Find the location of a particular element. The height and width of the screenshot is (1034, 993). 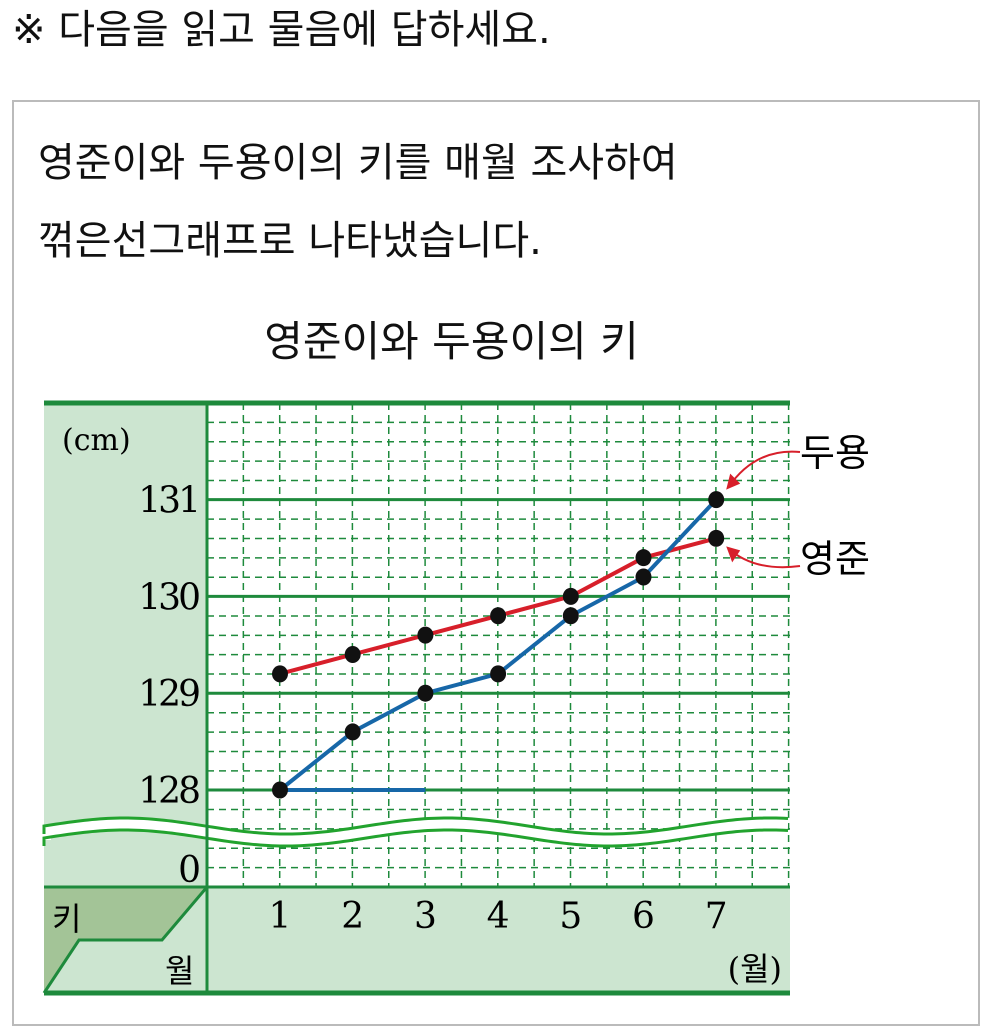

x-tick-label: 2 is located at coordinates (352, 916).